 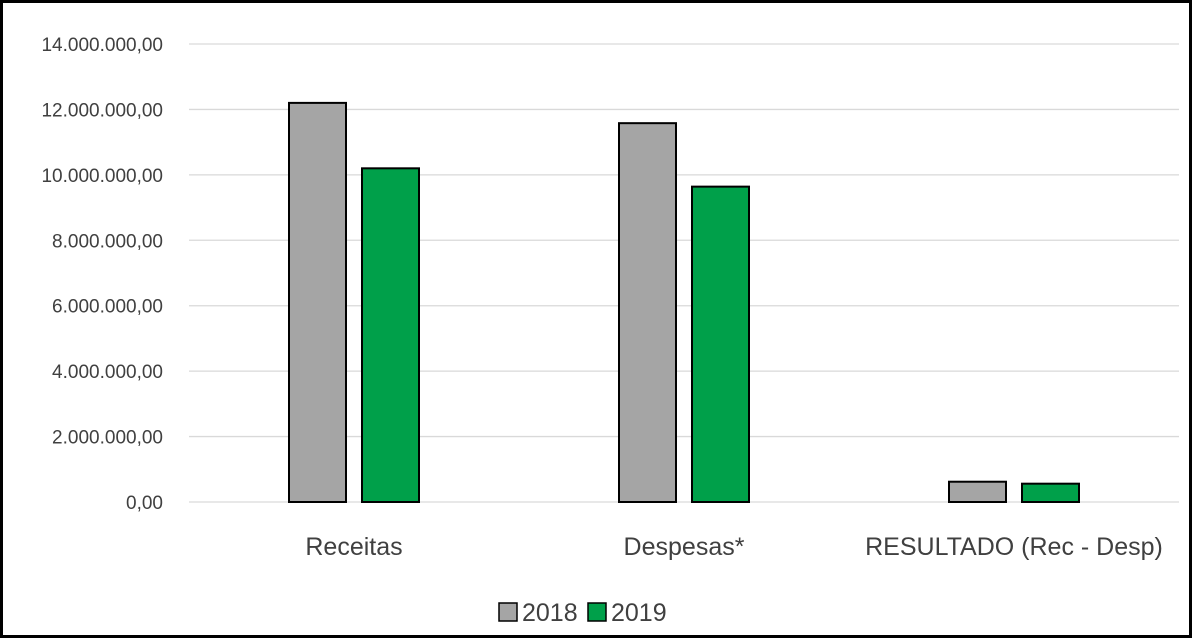 What do you see at coordinates (144, 503) in the screenshot?
I see `y-tick-label: 0,00` at bounding box center [144, 503].